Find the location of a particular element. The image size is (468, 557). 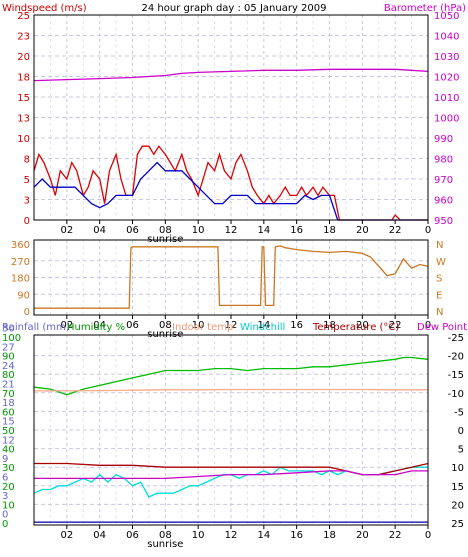

barometer-tick: 1050 is located at coordinates (446, 16).